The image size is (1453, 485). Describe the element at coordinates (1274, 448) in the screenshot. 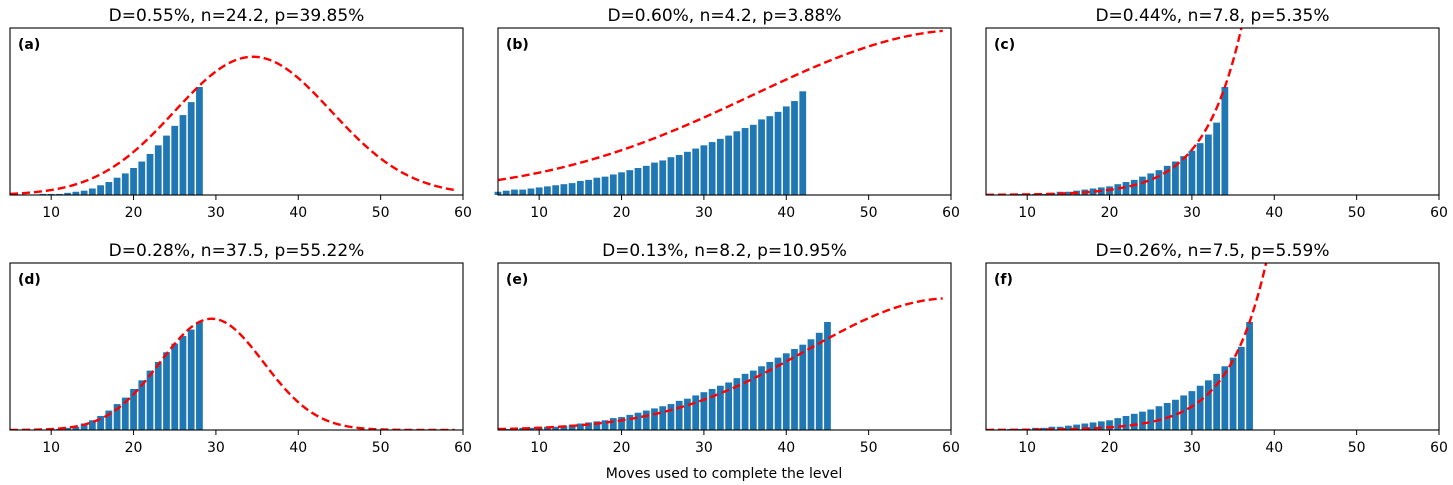

I see `x-tick-label: 40` at that location.